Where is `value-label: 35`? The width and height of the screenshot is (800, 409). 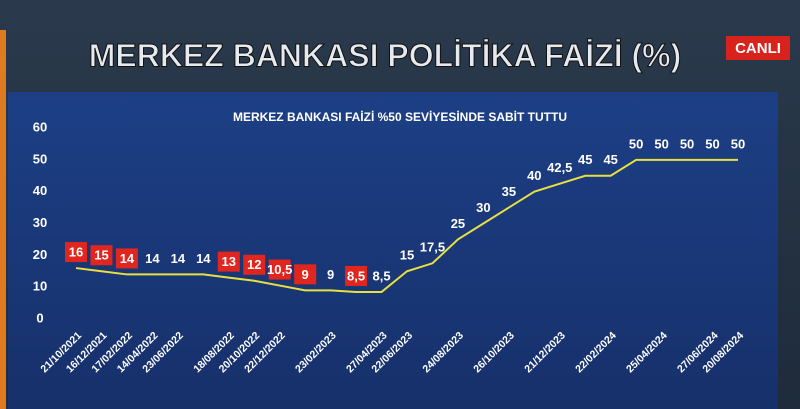 value-label: 35 is located at coordinates (509, 191).